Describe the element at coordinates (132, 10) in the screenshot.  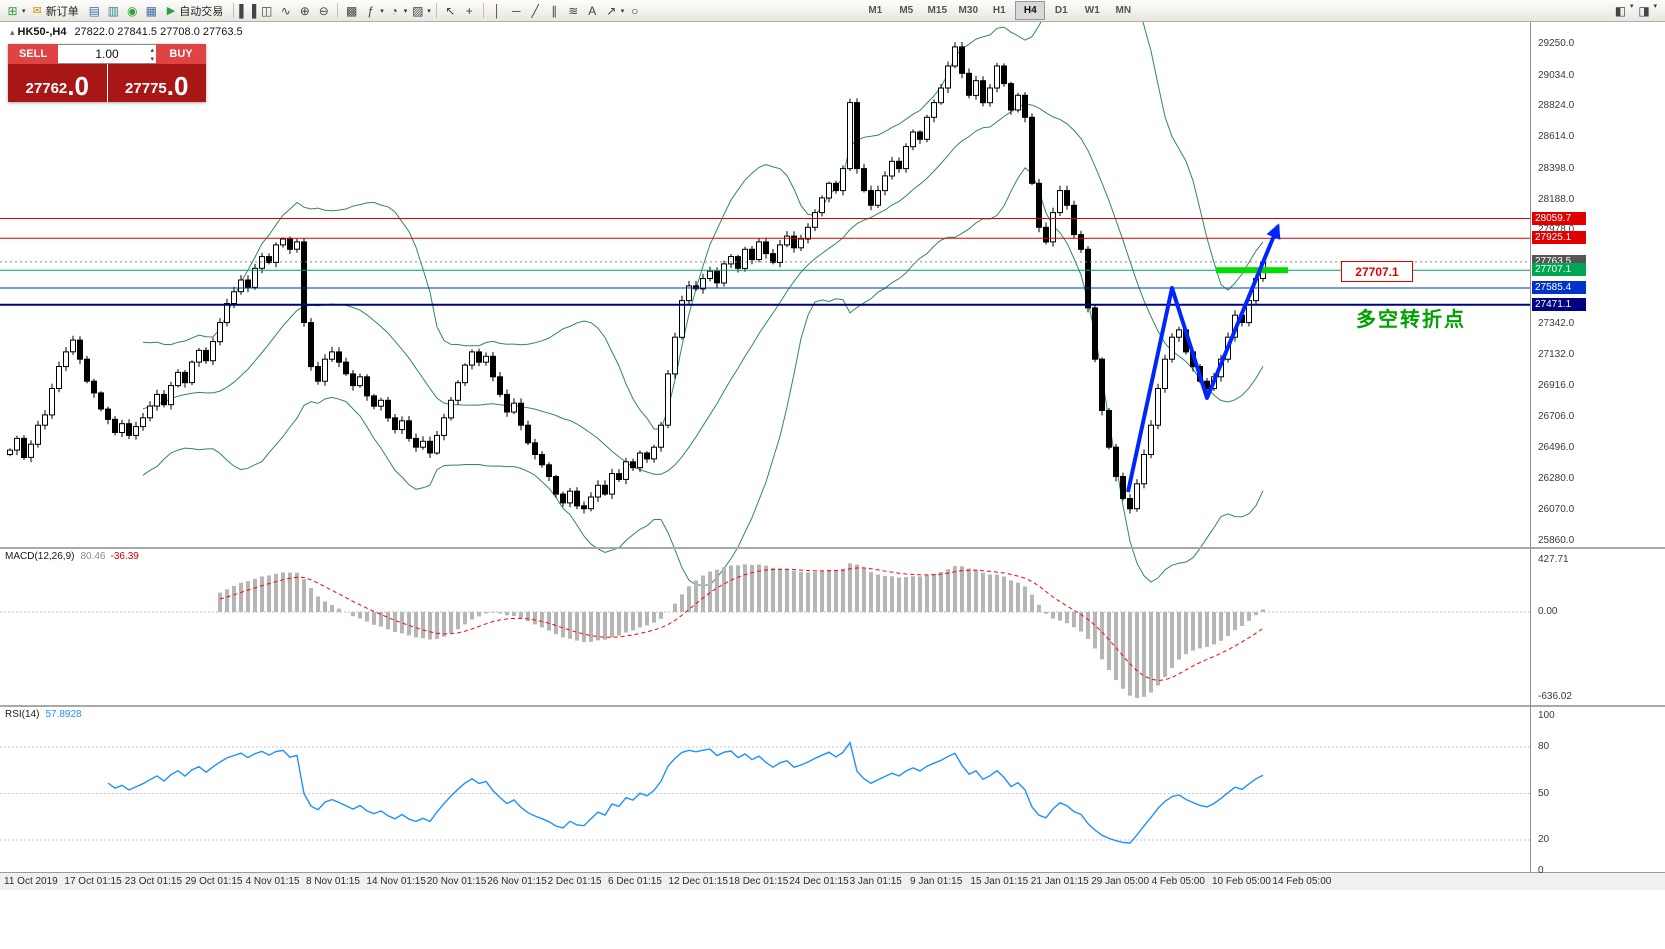
I see `navigator-icon: ◉` at that location.